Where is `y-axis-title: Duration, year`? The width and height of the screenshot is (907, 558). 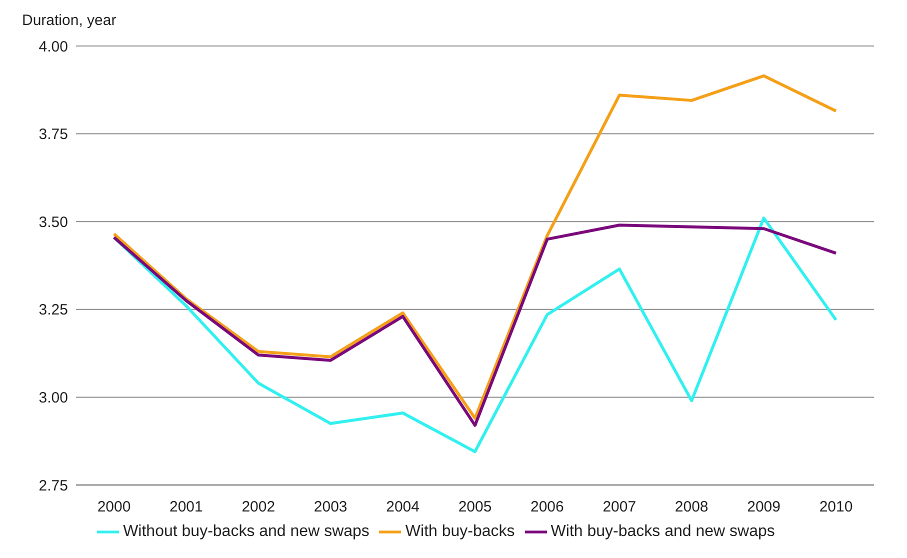
y-axis-title: Duration, year is located at coordinates (69, 20).